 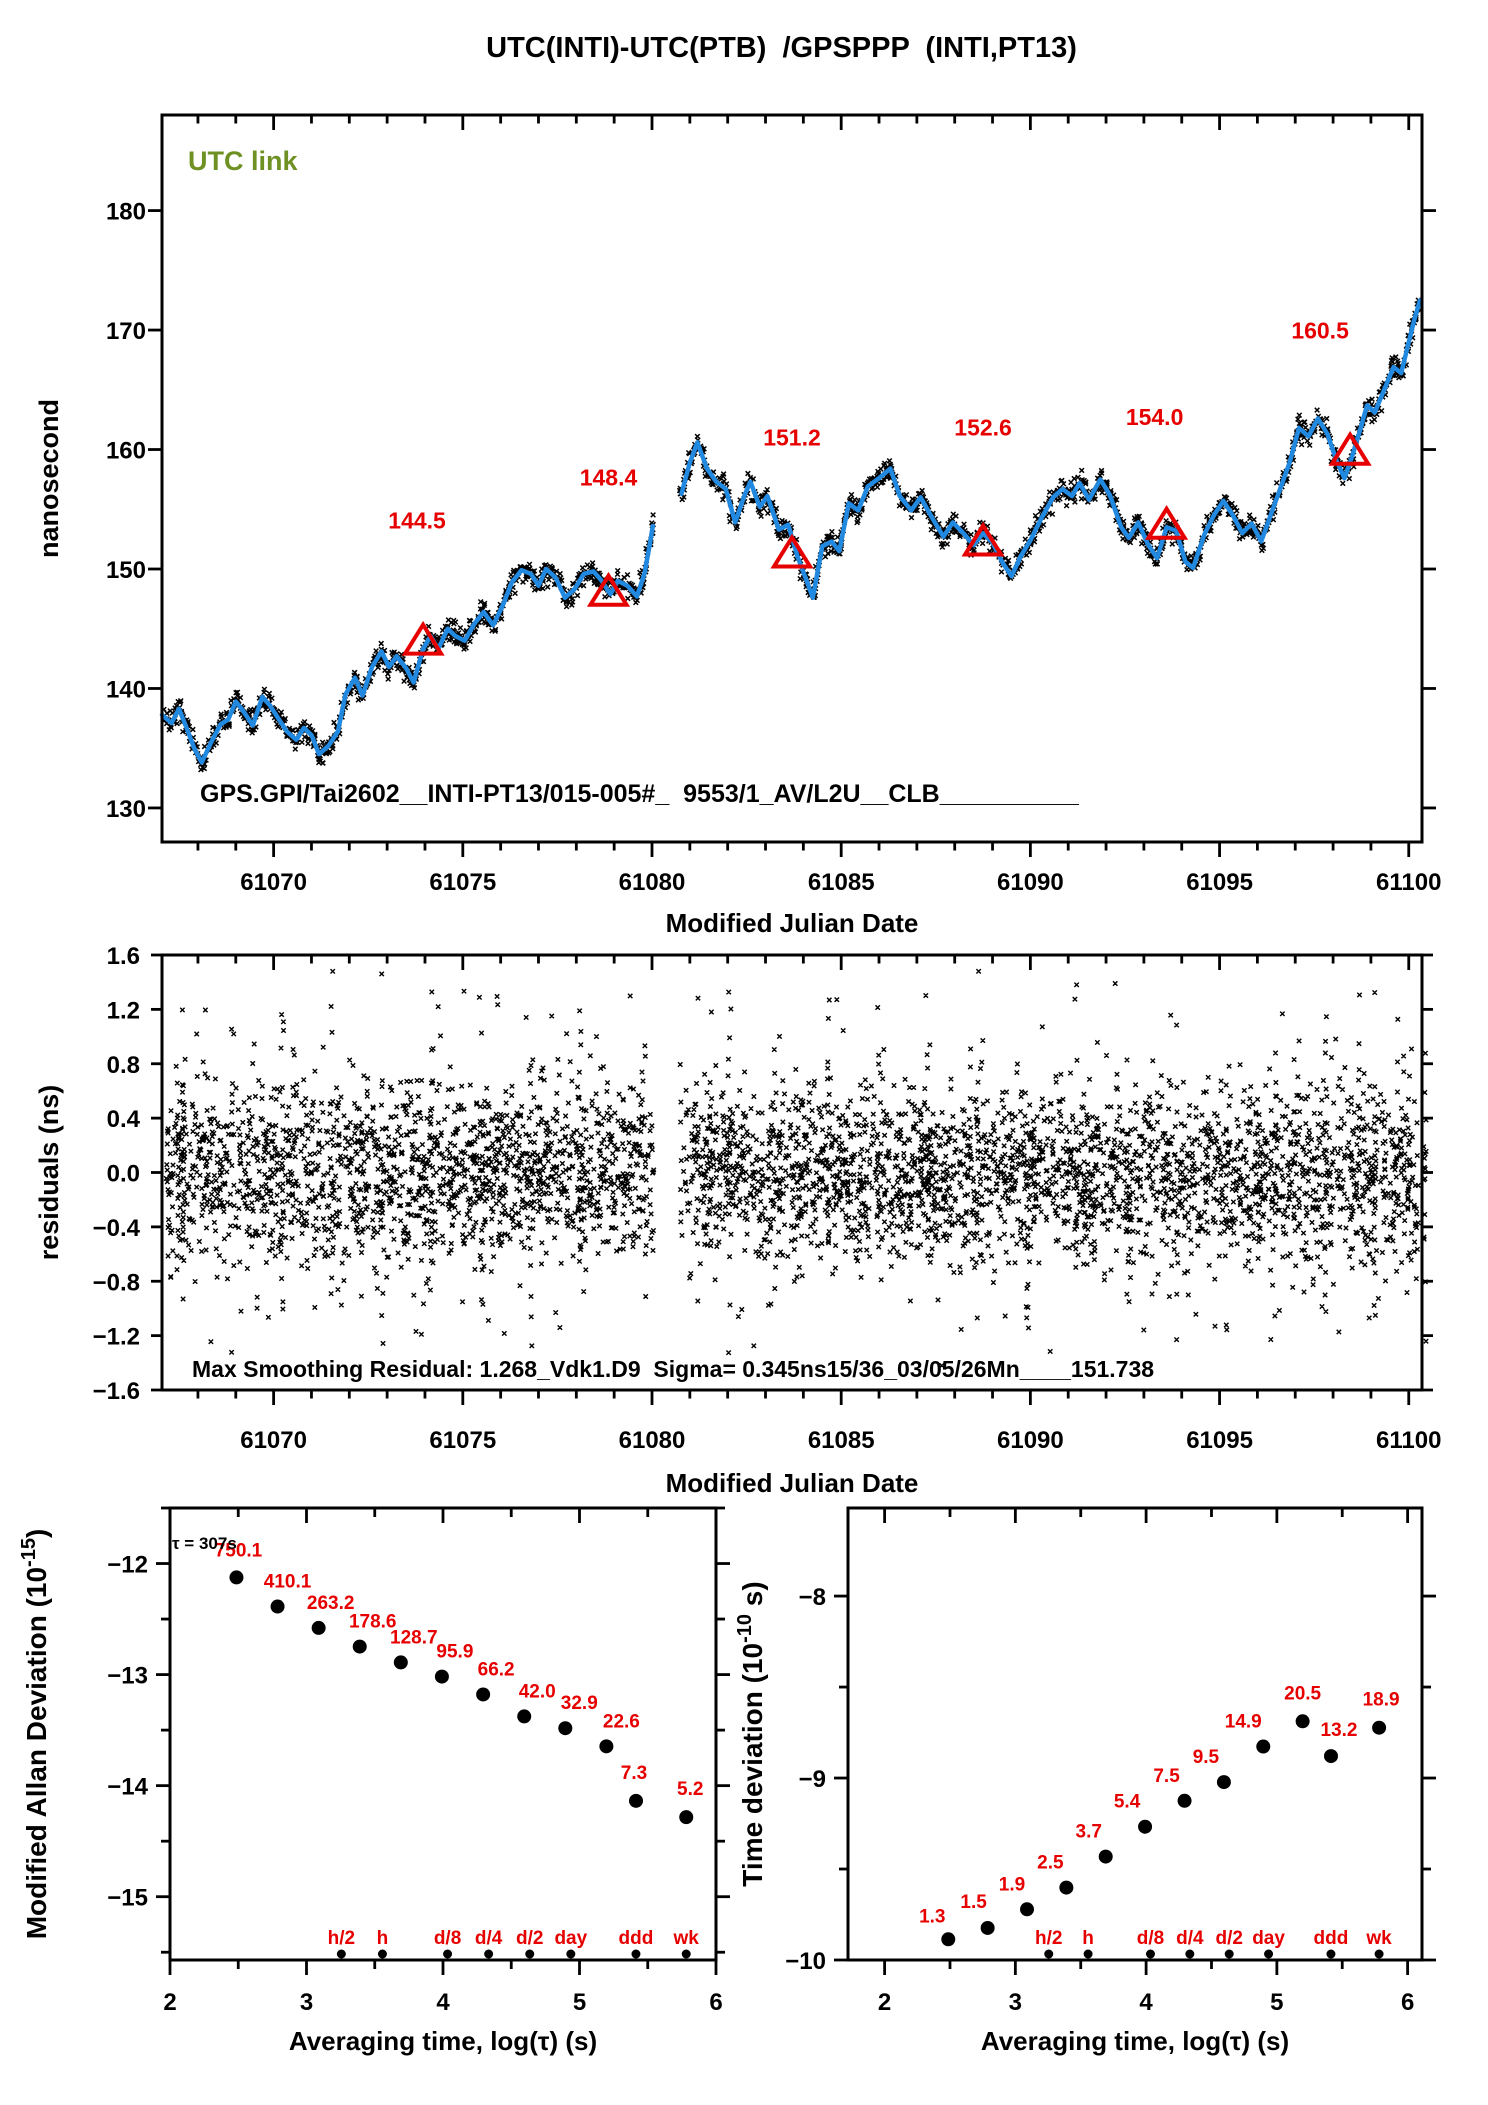 What do you see at coordinates (383, 1938) in the screenshot?
I see `mdev-ref-label: h` at bounding box center [383, 1938].